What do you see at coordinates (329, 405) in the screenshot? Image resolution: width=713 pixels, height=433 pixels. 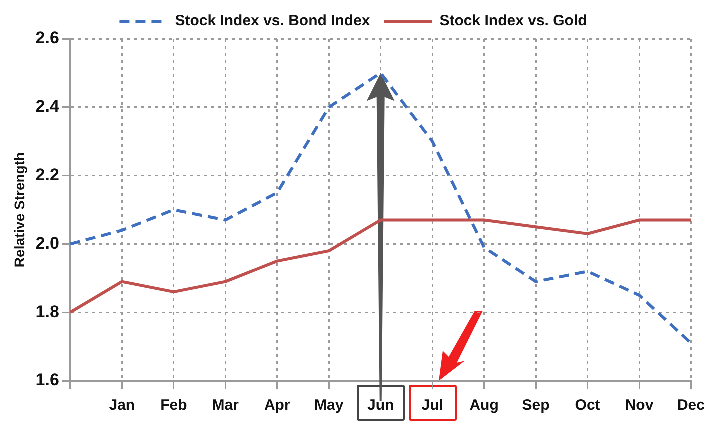 I see `x-tick-label: May` at bounding box center [329, 405].